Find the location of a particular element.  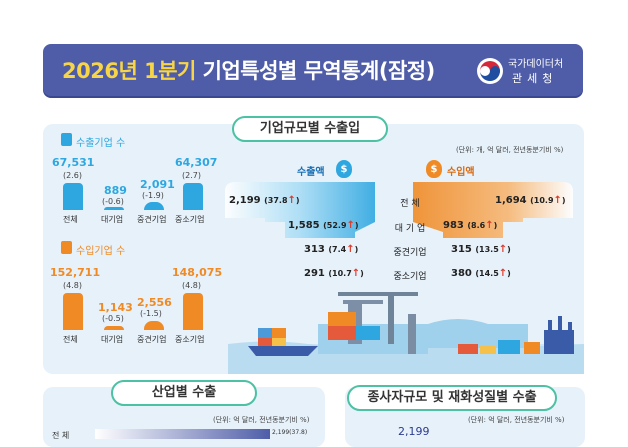

import-count-bar-total is located at coordinates (73, 311).